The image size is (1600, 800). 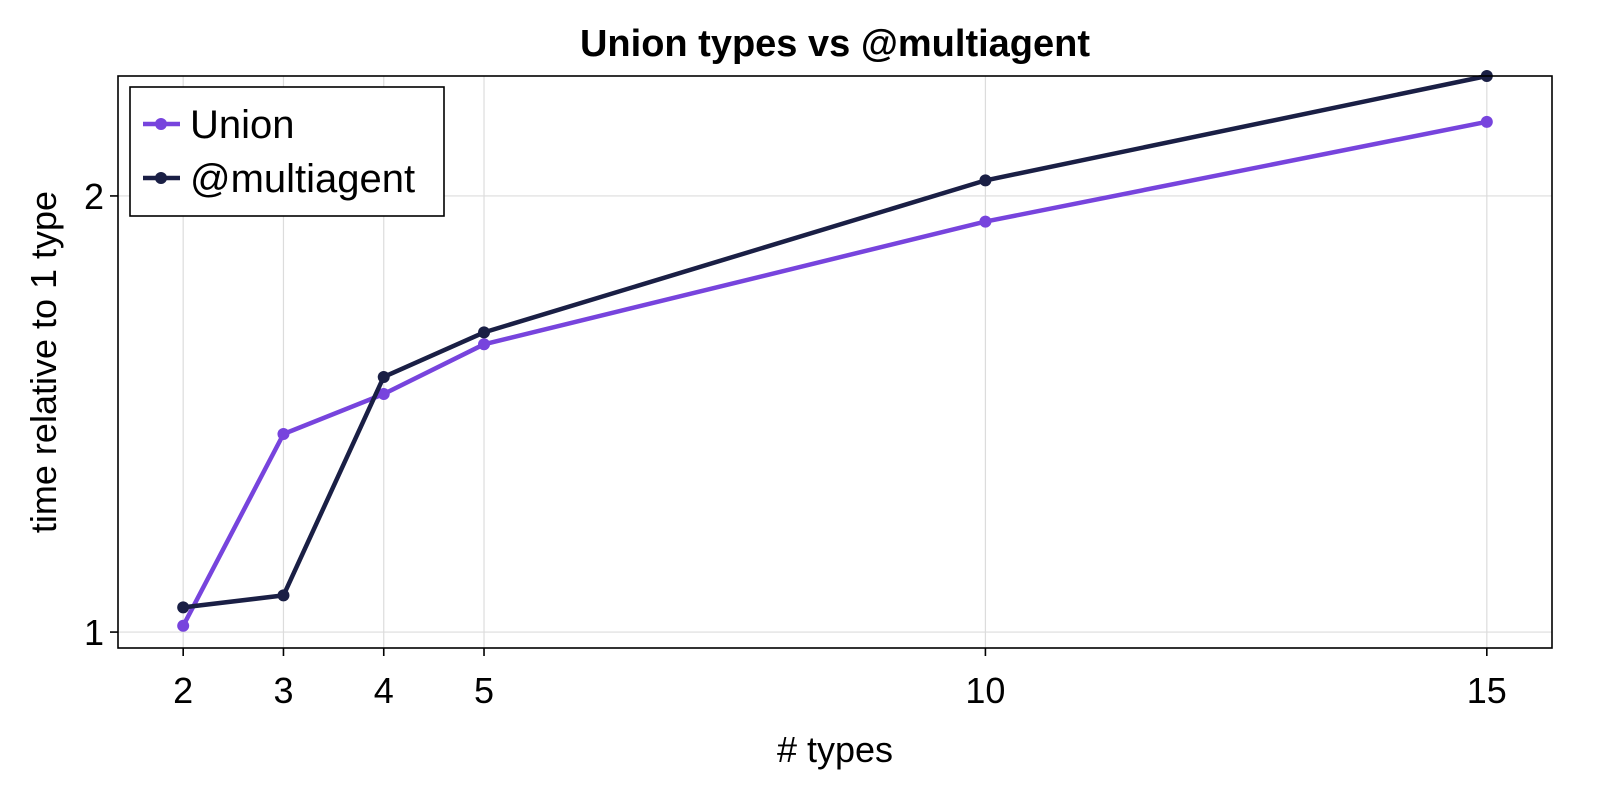 What do you see at coordinates (384, 690) in the screenshot?
I see `x-tick-label: 4` at bounding box center [384, 690].